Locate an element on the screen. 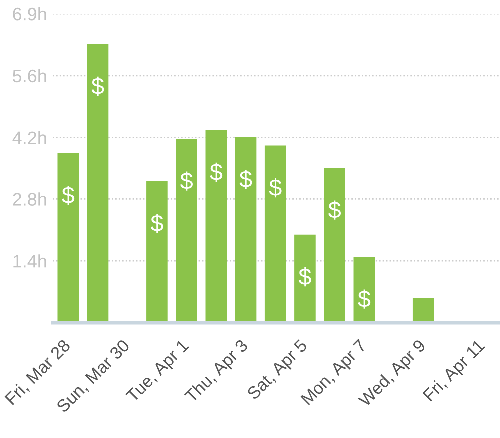 The width and height of the screenshot is (500, 438). y-tick-label: 1.4h is located at coordinates (30, 261).